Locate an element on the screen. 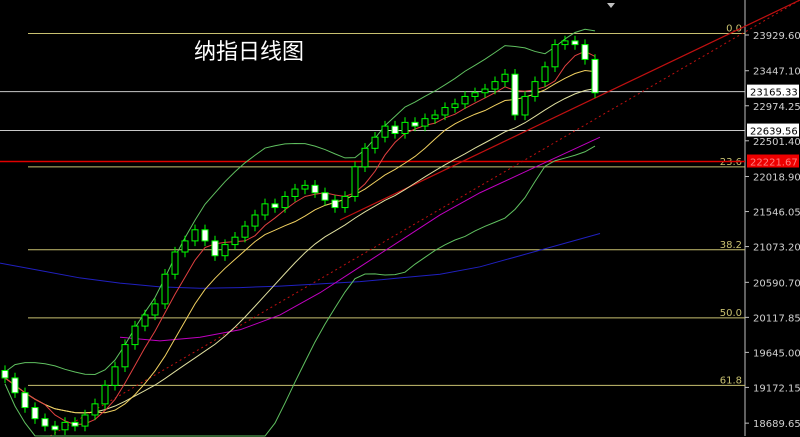 Image resolution: width=800 pixels, height=437 pixels. price-label: 22221.67 is located at coordinates (774, 163).